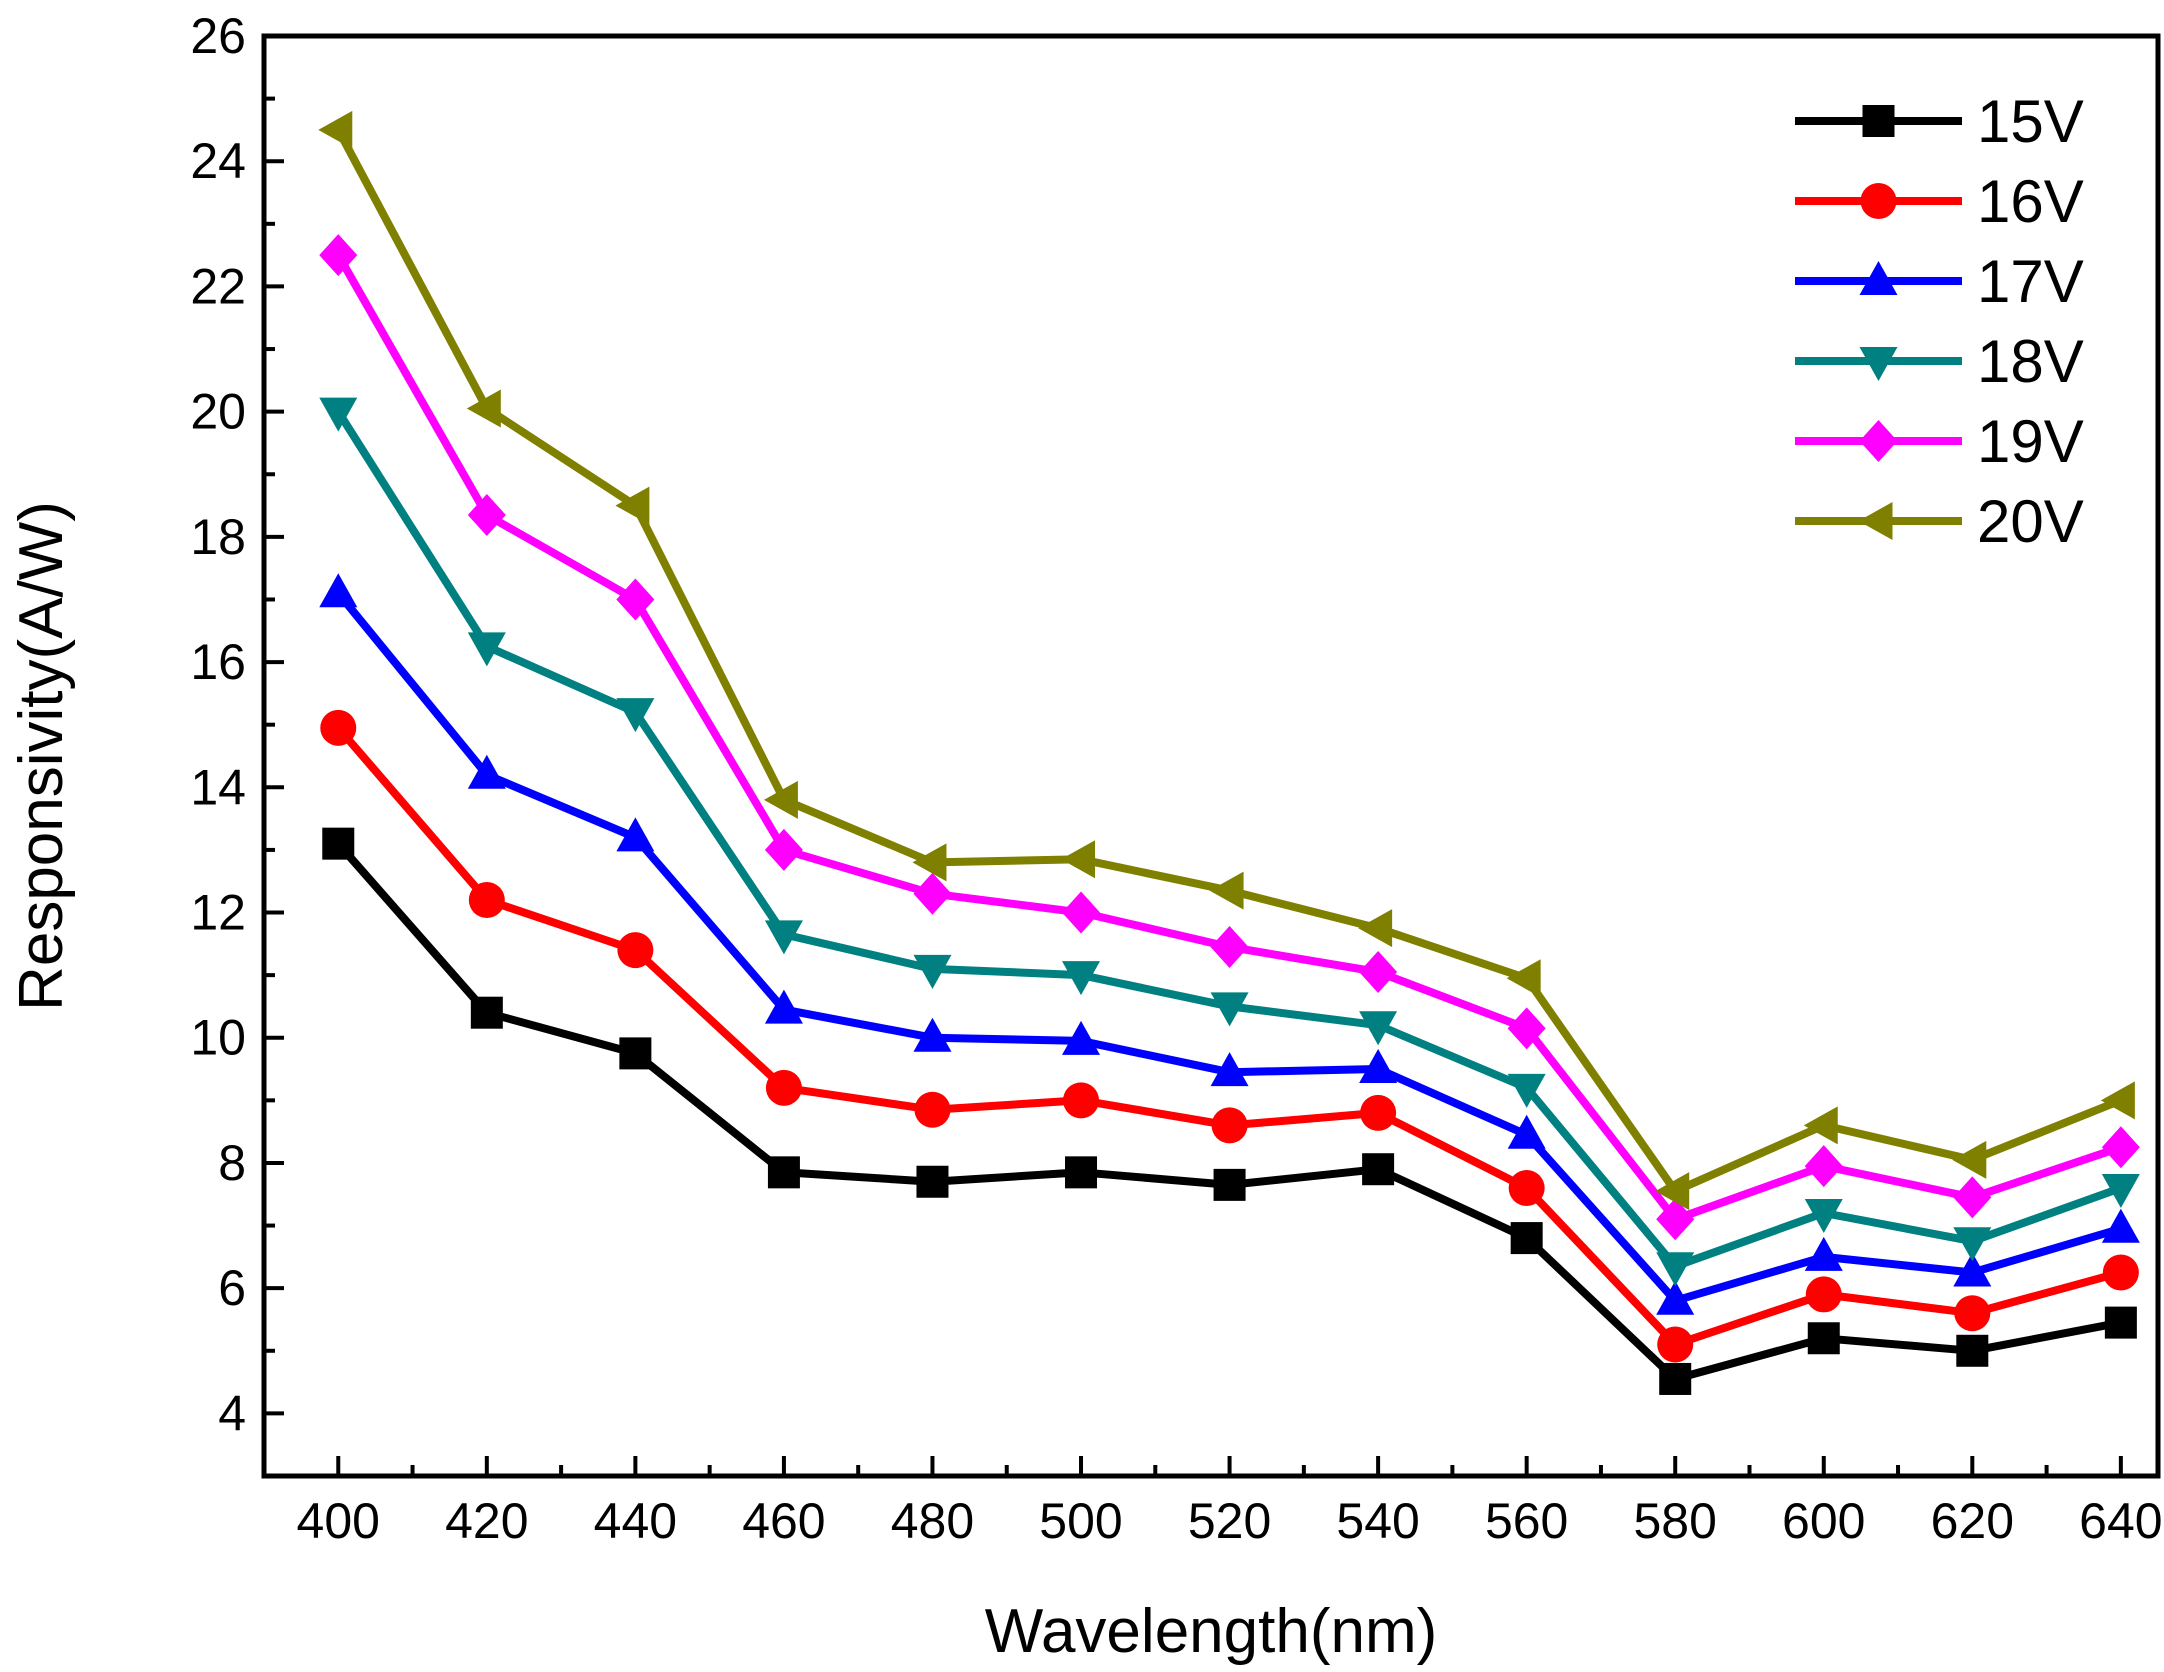 The width and height of the screenshot is (2164, 1672). What do you see at coordinates (218, 412) in the screenshot?
I see `y-tick-label: 20` at bounding box center [218, 412].